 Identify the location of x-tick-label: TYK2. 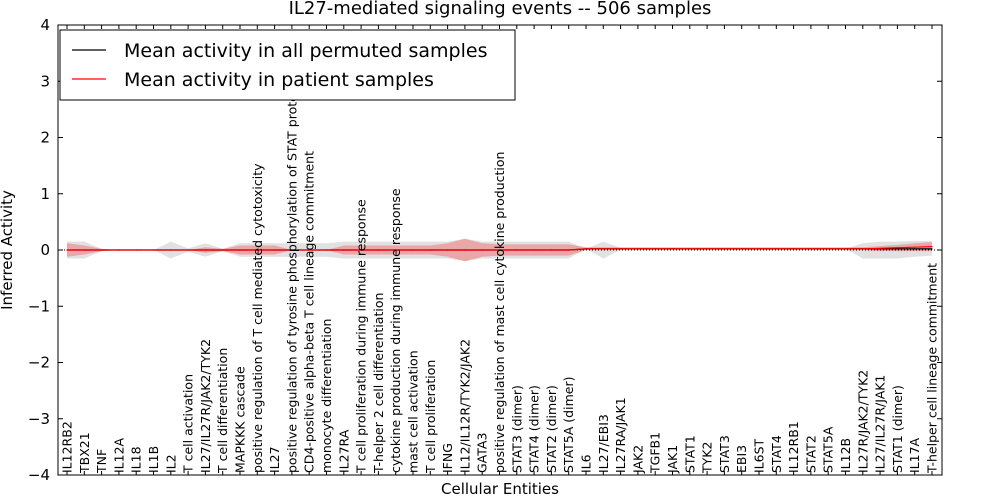
(707, 458).